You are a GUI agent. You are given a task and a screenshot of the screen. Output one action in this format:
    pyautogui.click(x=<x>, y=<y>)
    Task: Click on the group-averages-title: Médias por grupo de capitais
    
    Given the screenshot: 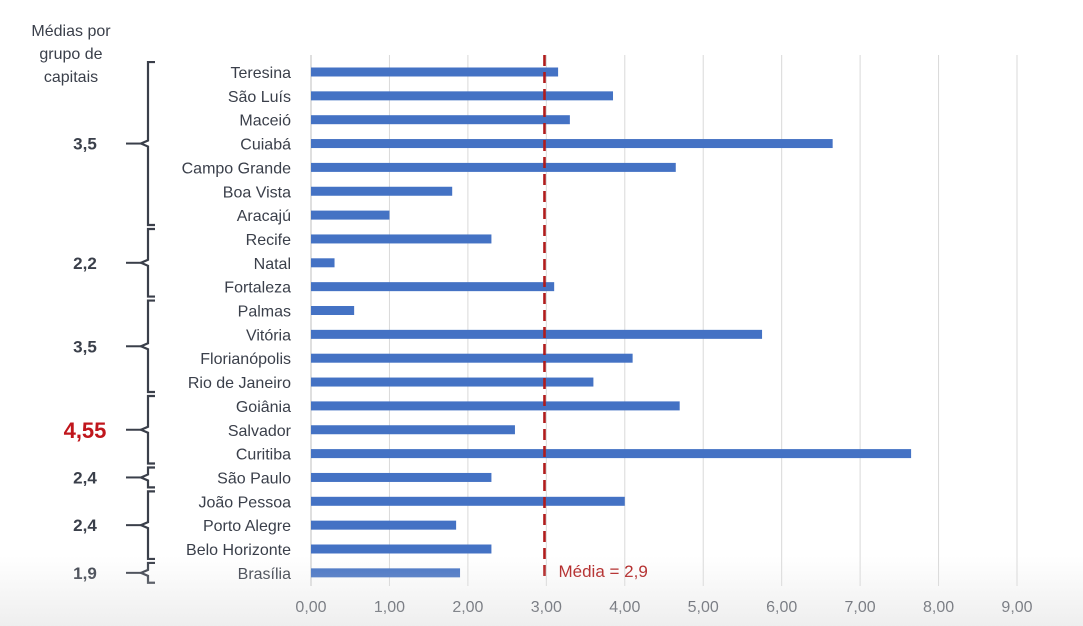 What is the action you would take?
    pyautogui.click(x=71, y=54)
    